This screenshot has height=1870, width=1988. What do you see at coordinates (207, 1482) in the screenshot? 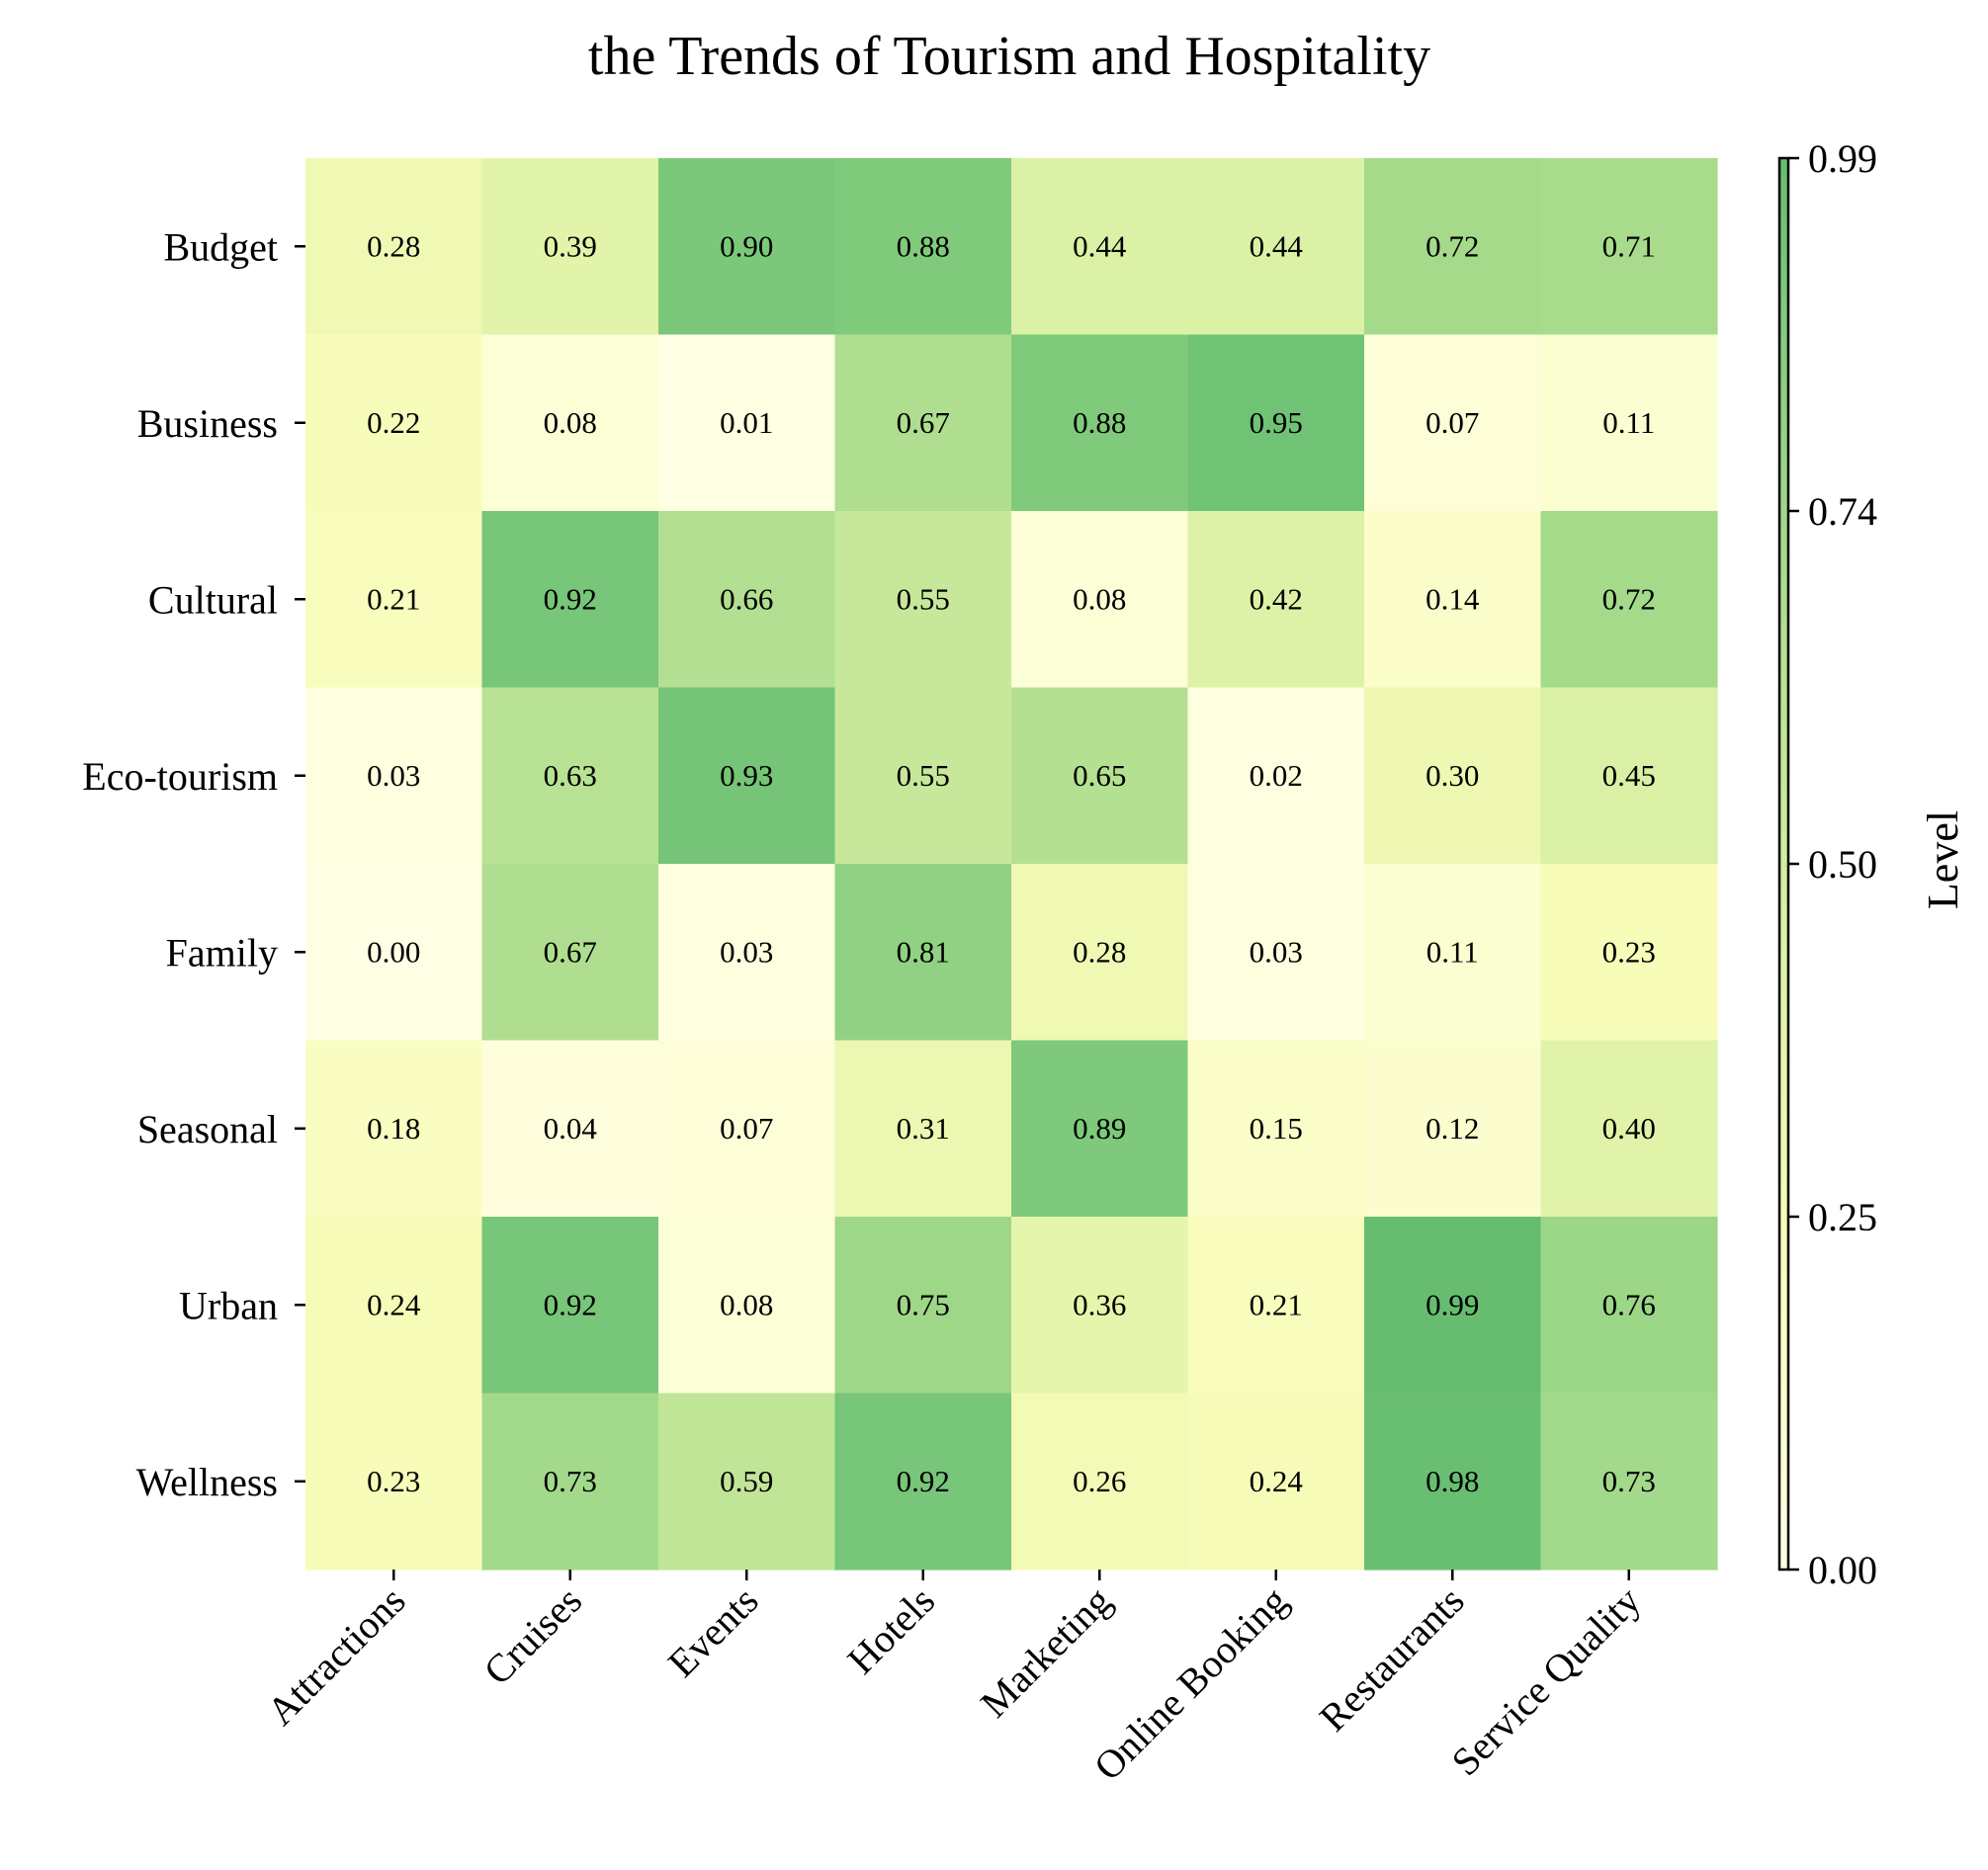
I see `y-tick-label: Wellness` at bounding box center [207, 1482].